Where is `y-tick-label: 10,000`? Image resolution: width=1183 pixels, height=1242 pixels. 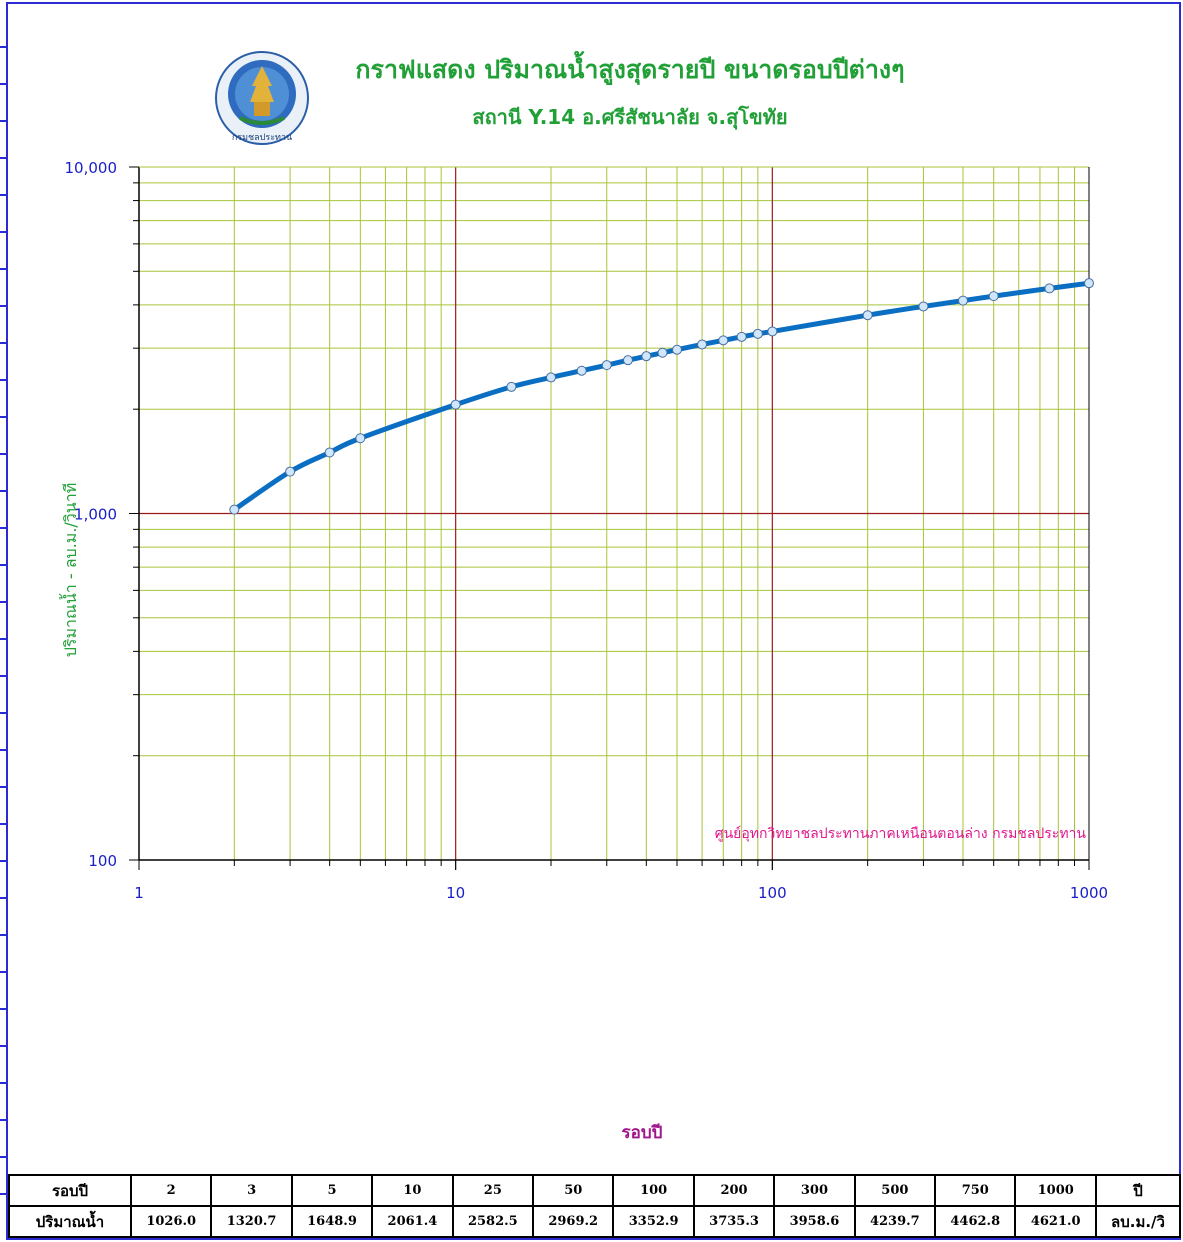
y-tick-label: 10,000 is located at coordinates (91, 168).